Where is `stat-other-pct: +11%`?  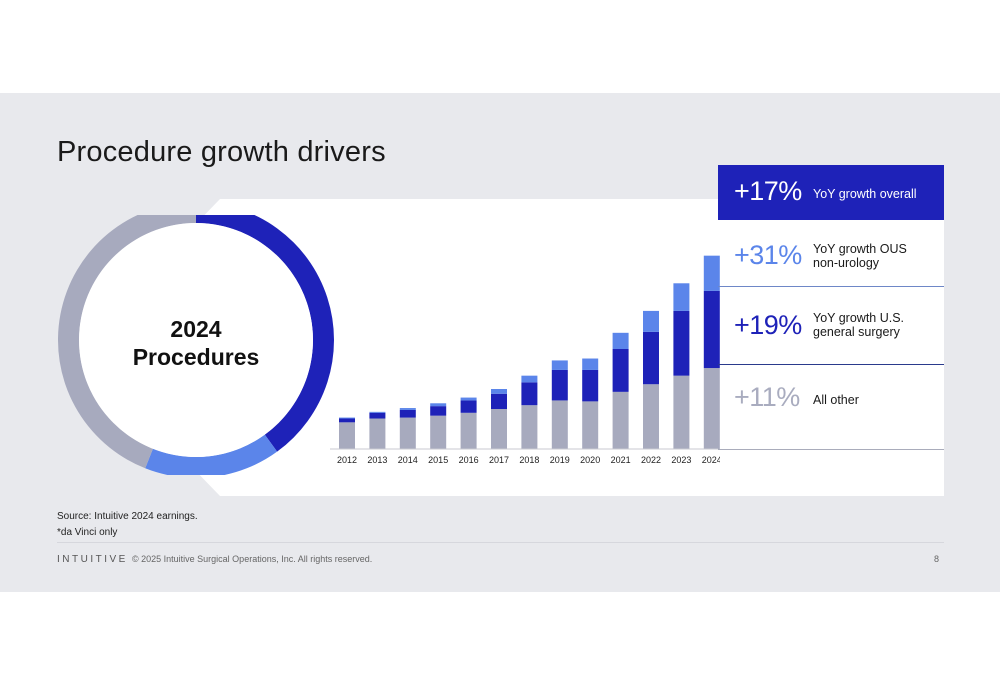 stat-other-pct: +11% is located at coordinates (767, 397).